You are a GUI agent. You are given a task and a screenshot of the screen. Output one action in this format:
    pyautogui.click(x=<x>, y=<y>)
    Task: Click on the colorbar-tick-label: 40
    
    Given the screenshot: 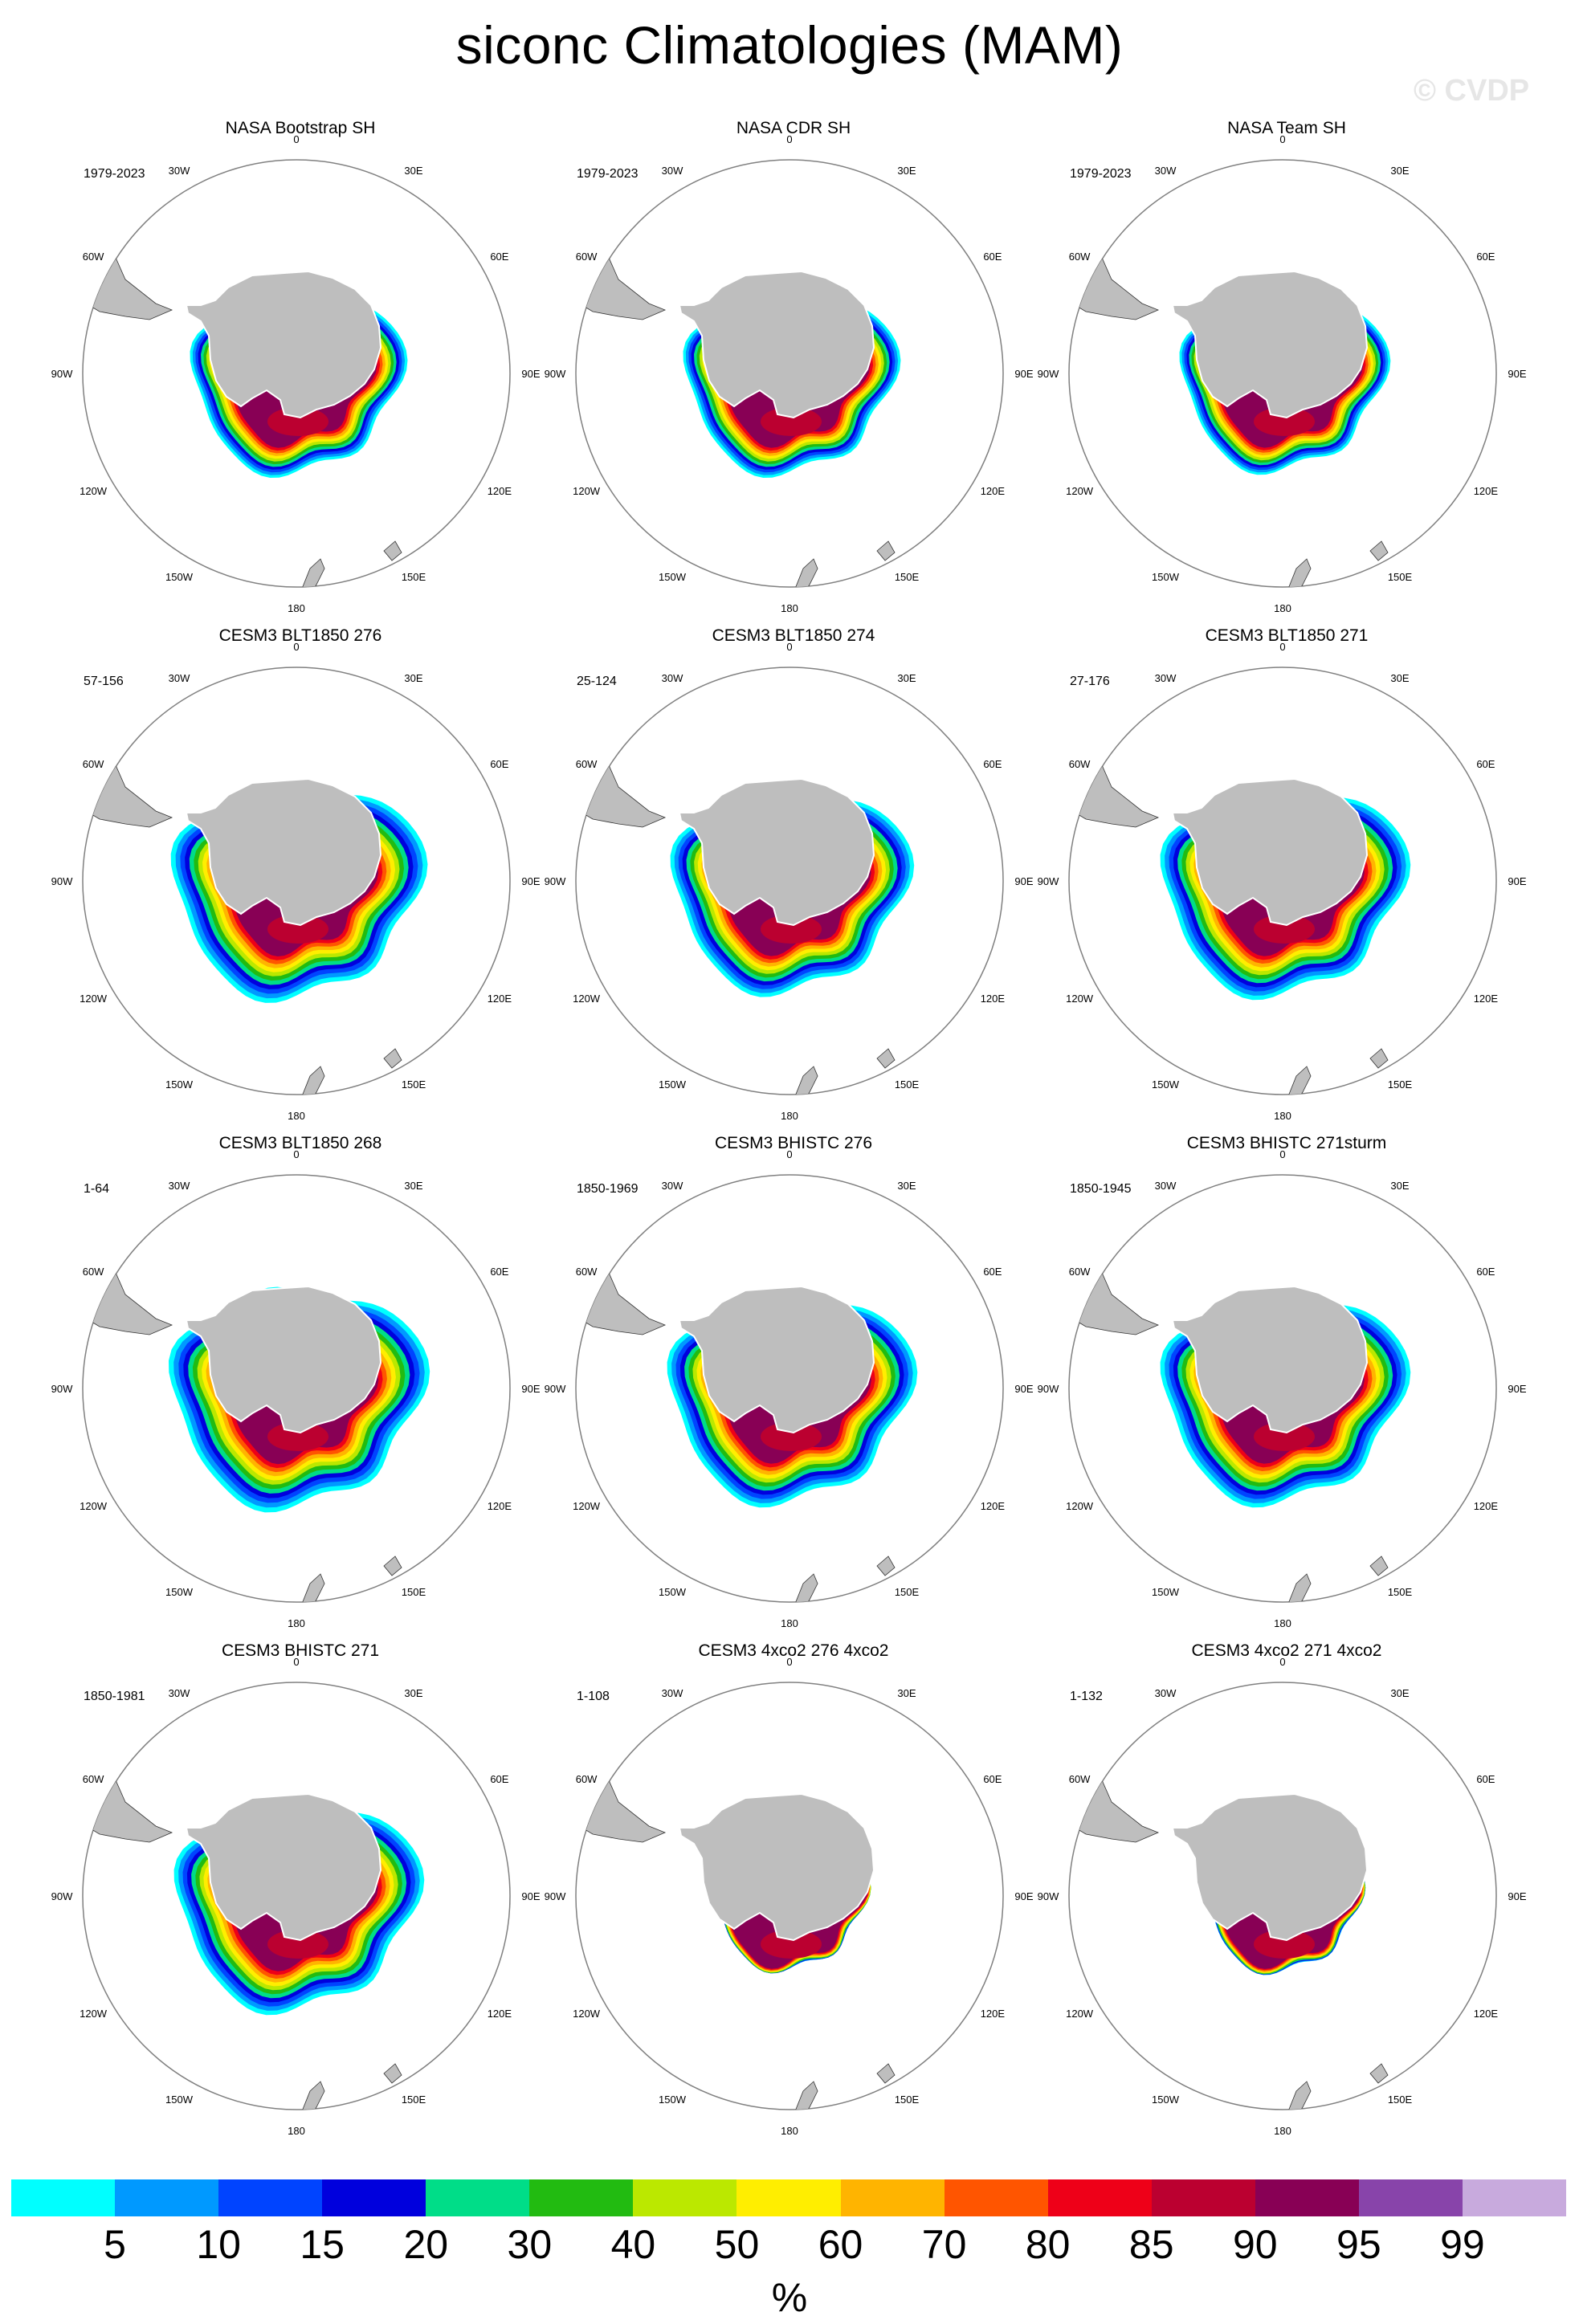 What is the action you would take?
    pyautogui.click(x=633, y=2245)
    